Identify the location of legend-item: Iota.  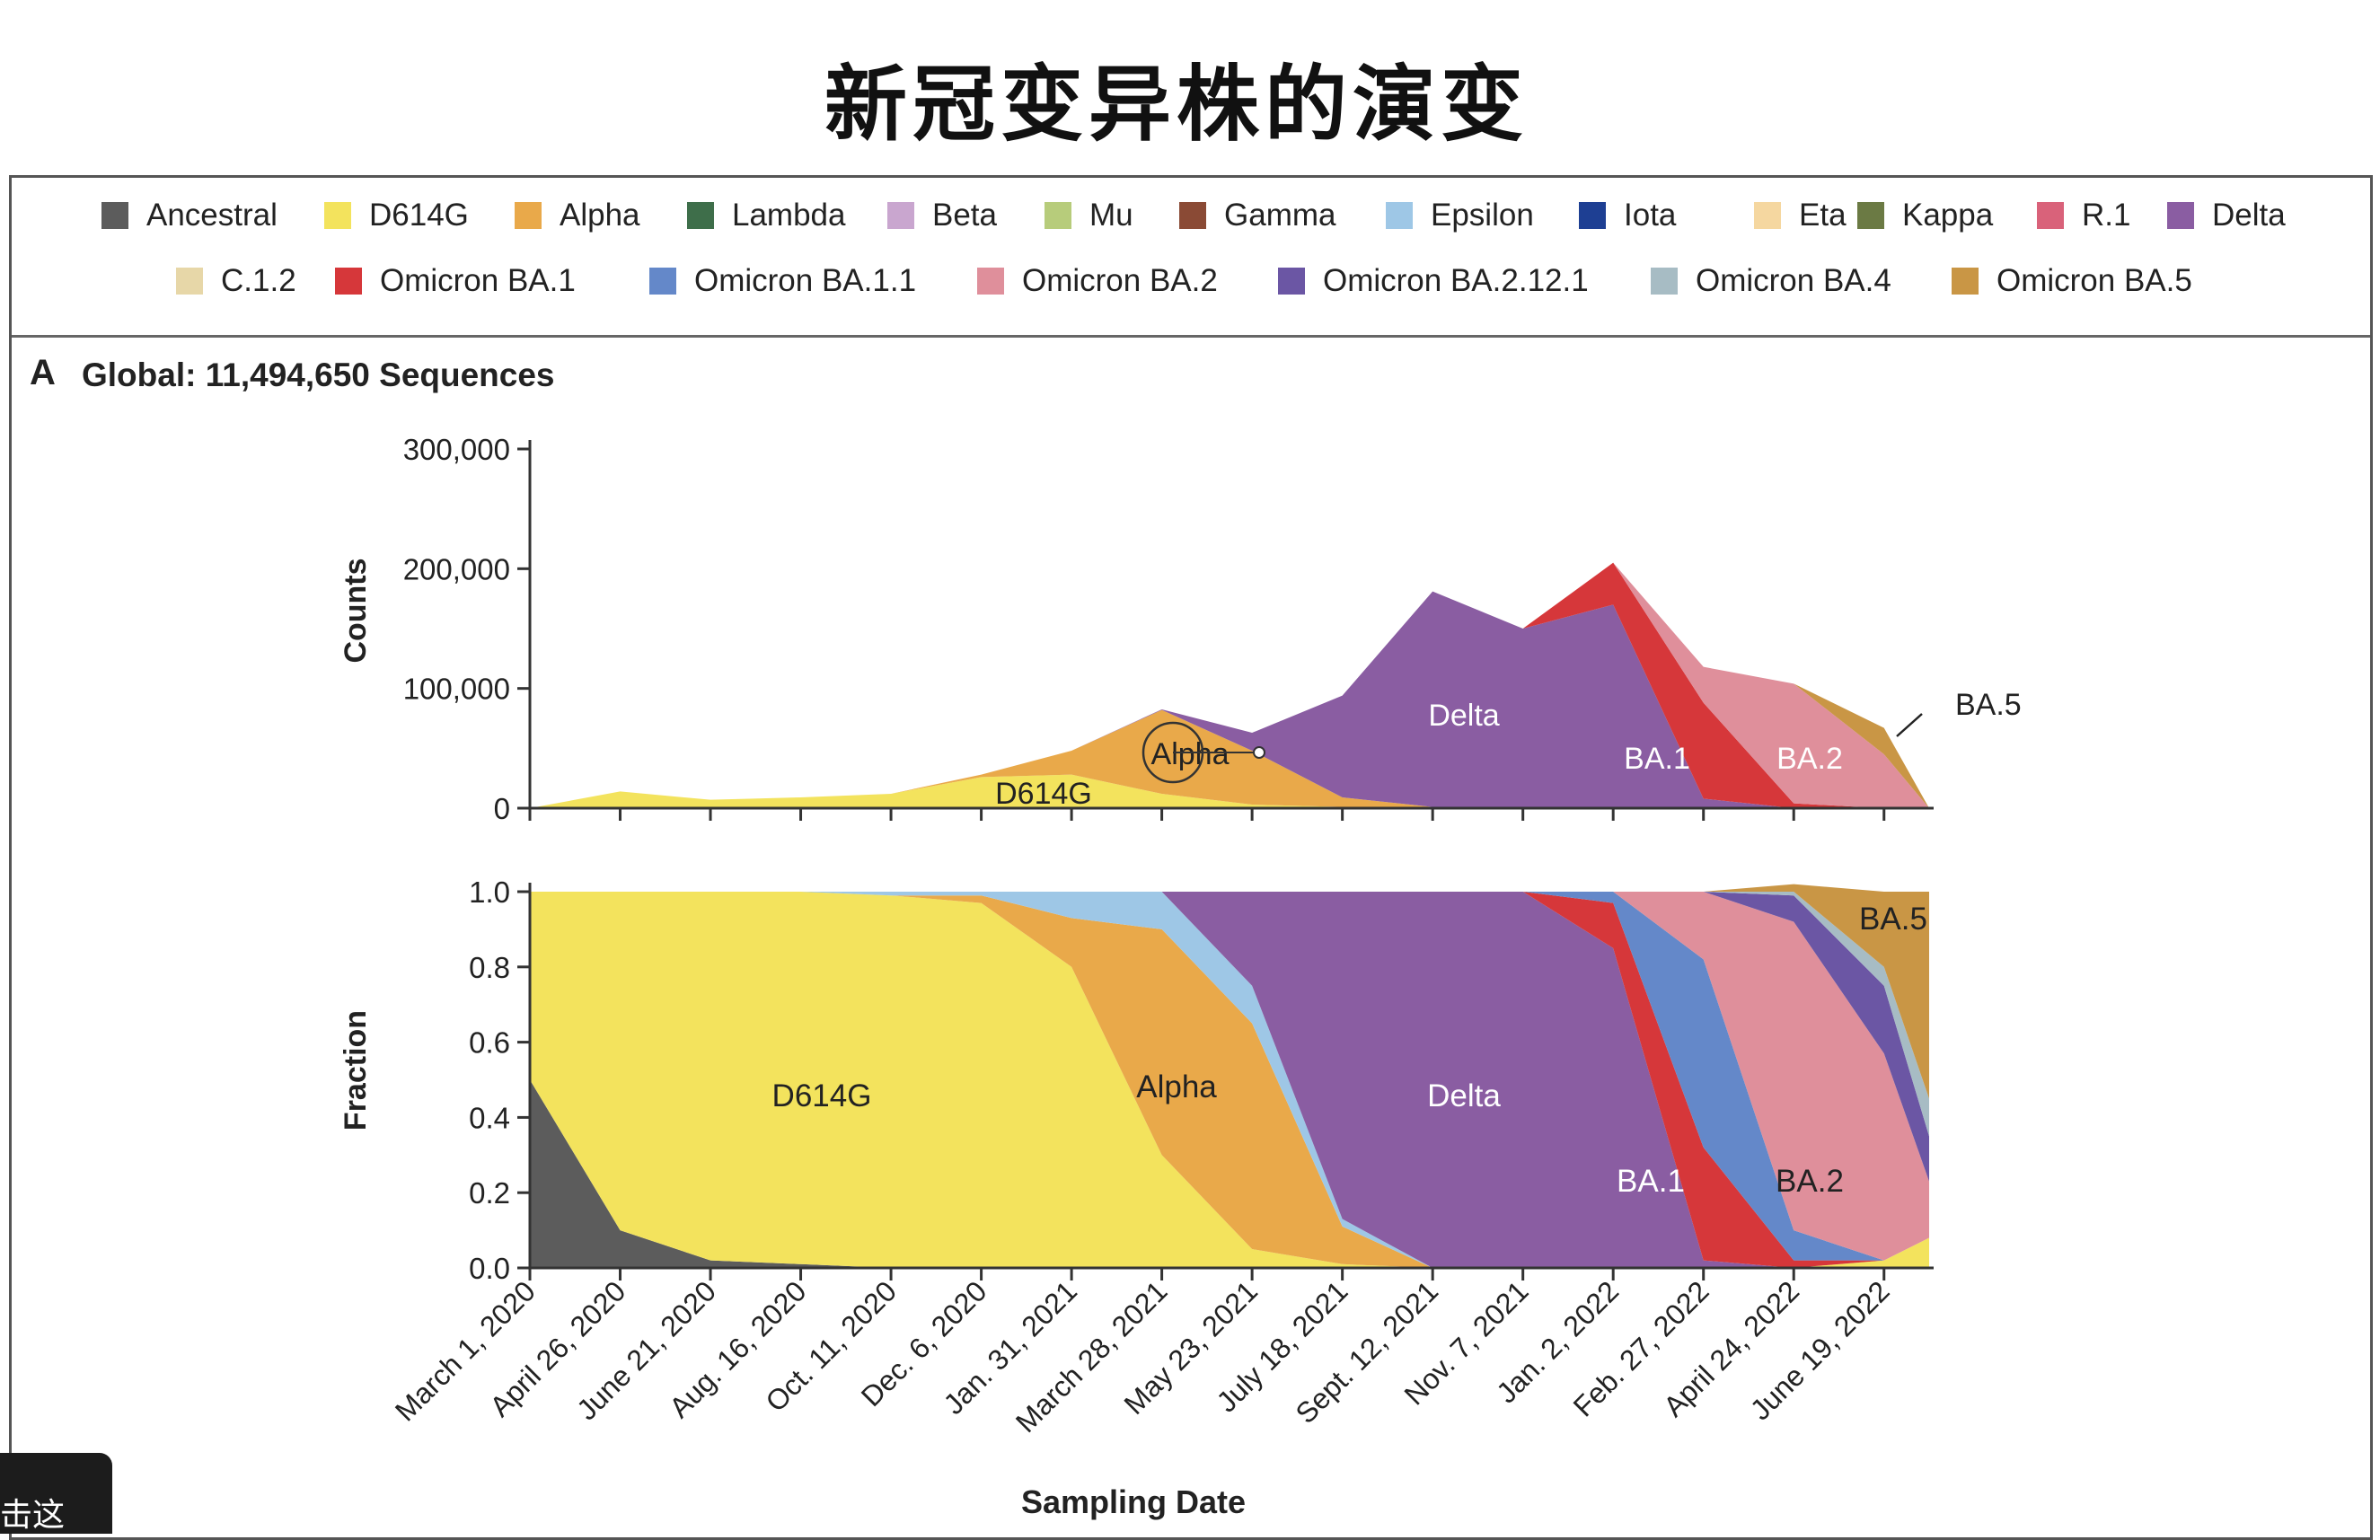
(1628, 215).